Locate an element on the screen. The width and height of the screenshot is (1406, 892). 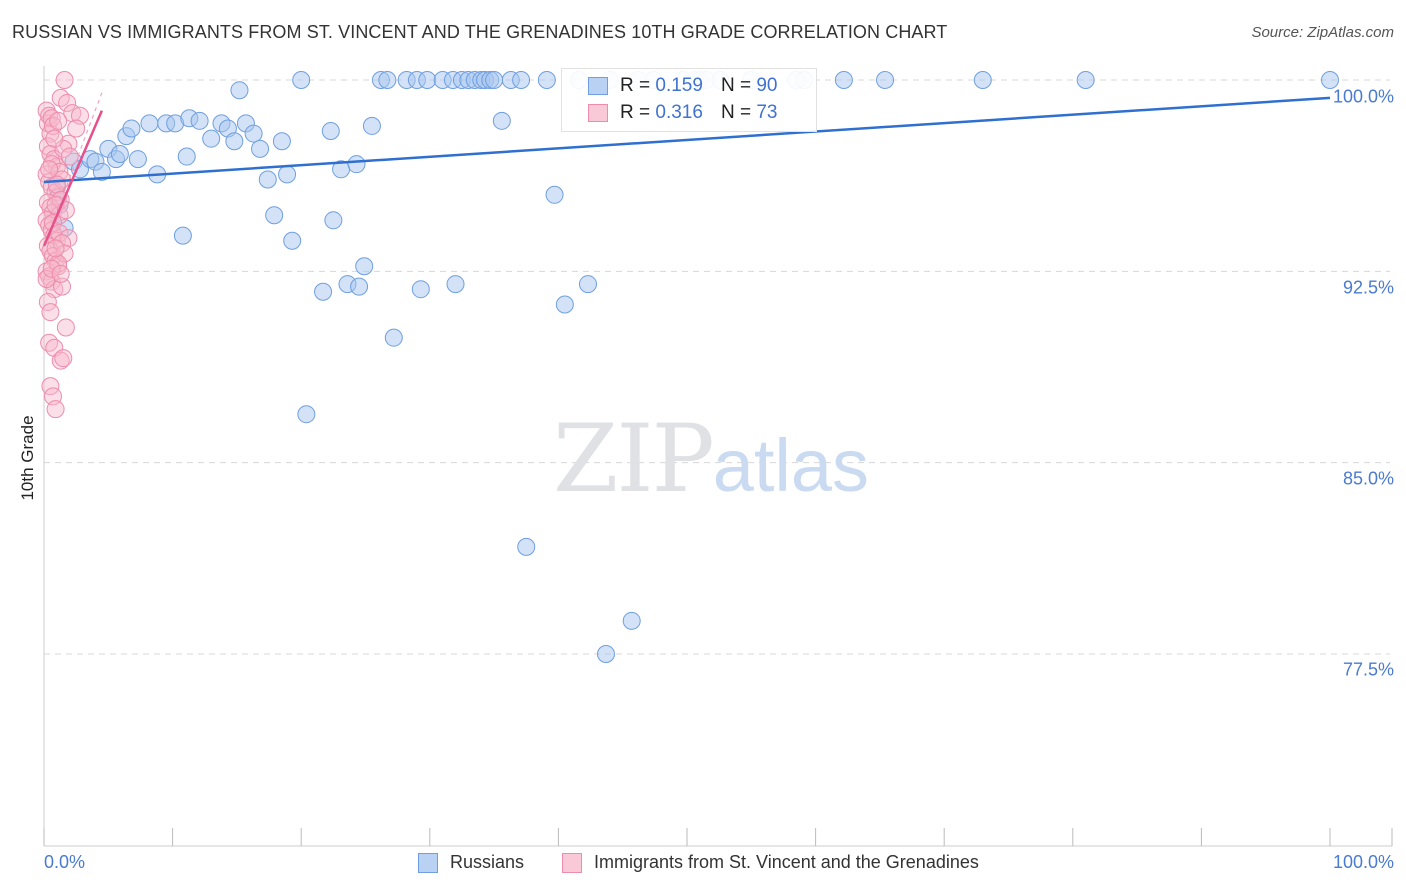
y-tick-label: 92.5% is located at coordinates (1368, 287).